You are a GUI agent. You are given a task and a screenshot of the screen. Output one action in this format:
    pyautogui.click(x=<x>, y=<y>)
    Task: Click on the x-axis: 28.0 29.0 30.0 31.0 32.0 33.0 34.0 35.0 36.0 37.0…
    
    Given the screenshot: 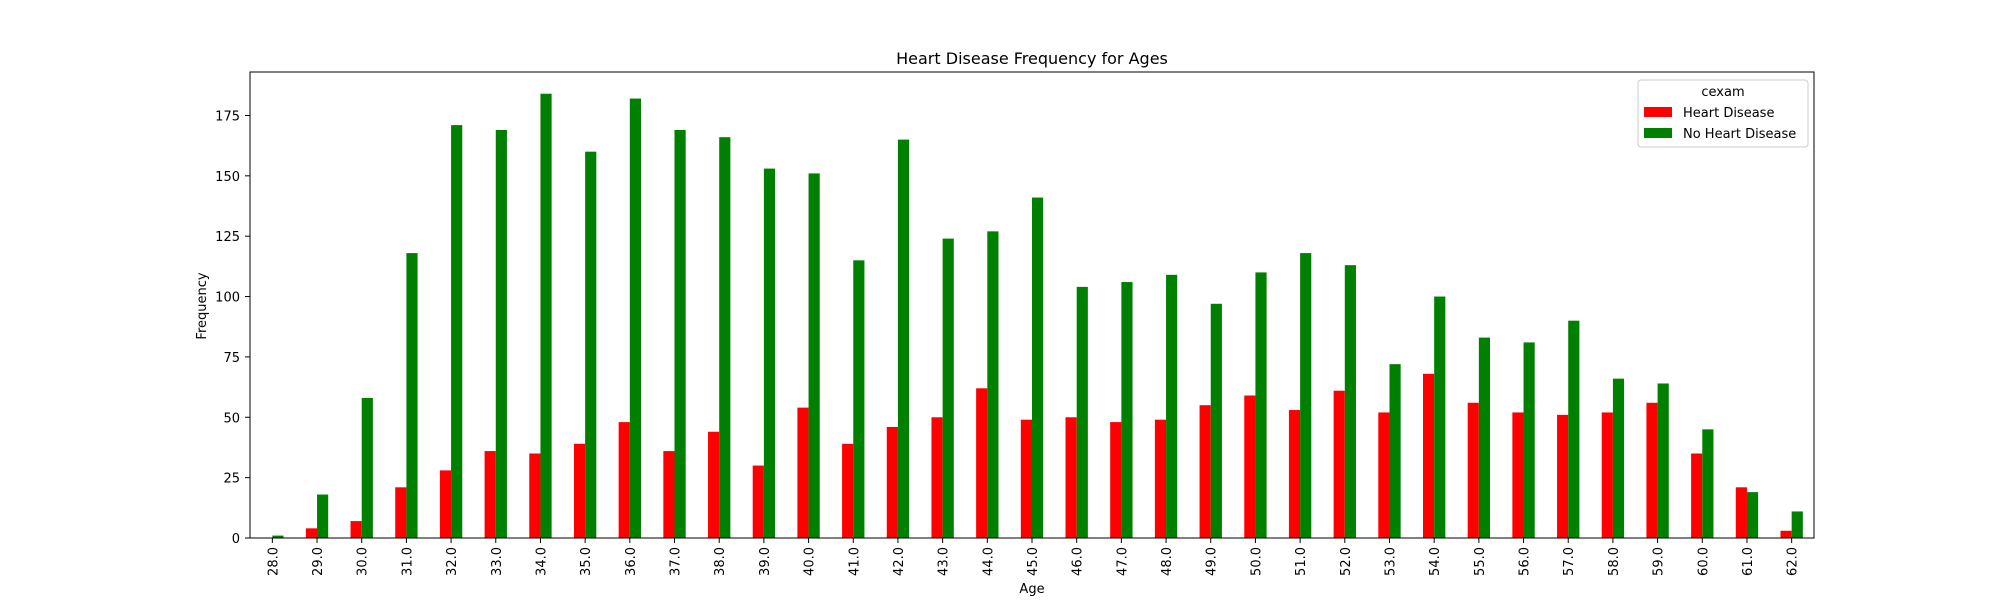 What is the action you would take?
    pyautogui.click(x=1033, y=557)
    